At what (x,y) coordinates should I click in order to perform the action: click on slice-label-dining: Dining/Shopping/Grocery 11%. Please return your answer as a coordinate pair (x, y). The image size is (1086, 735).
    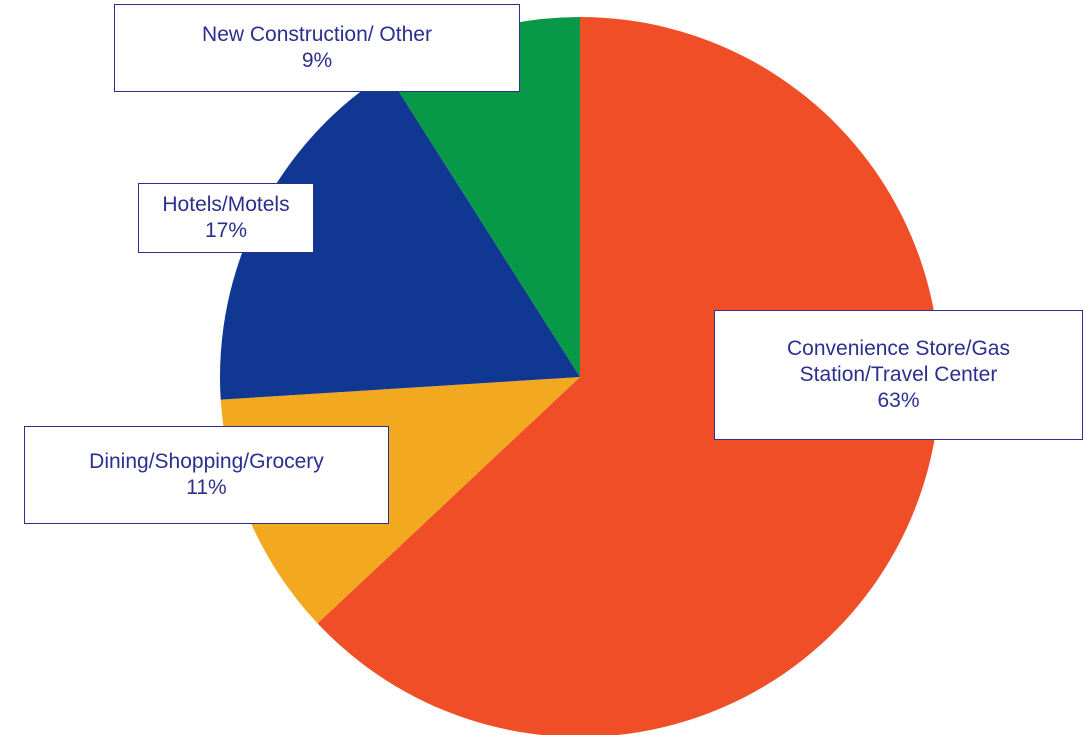
    Looking at the image, I should click on (206, 475).